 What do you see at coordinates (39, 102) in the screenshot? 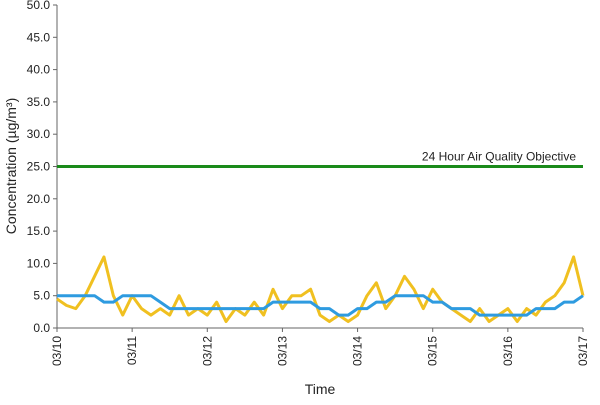
I see `y-tick-label: 35.0` at bounding box center [39, 102].